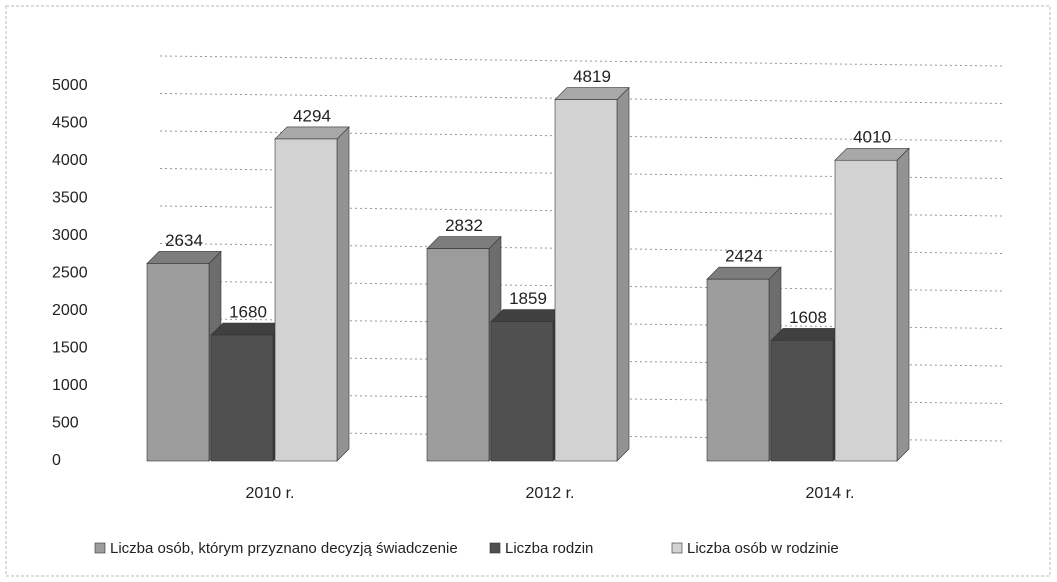 This screenshot has height=582, width=1057. I want to click on y-tick-label: 500, so click(65, 423).